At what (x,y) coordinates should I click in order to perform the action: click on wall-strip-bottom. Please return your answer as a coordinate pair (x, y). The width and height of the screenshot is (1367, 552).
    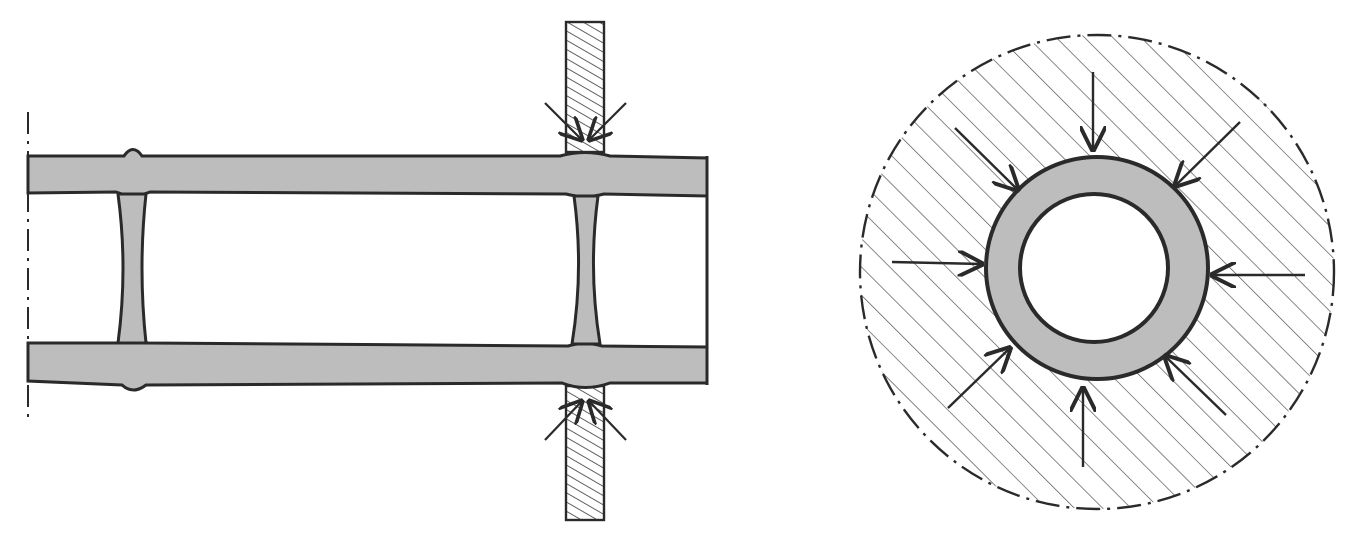
    Looking at the image, I should click on (585, 453).